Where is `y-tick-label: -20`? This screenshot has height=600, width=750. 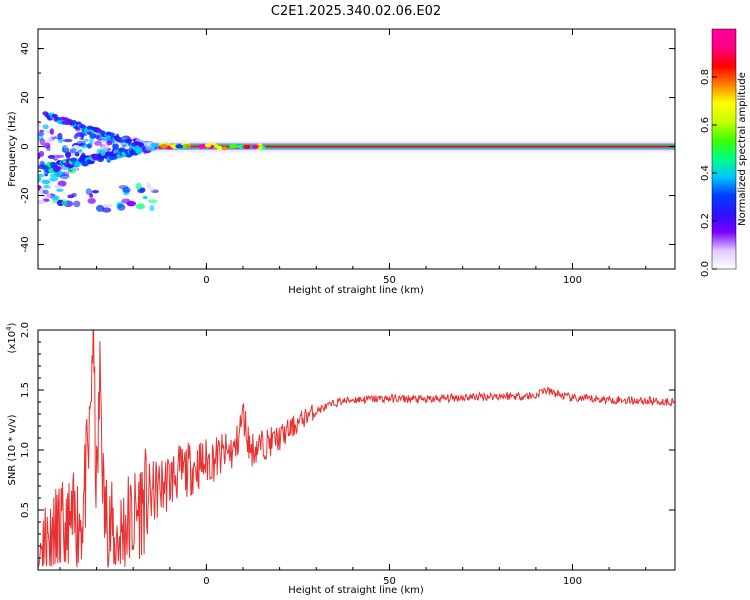 y-tick-label: -20 is located at coordinates (25, 195).